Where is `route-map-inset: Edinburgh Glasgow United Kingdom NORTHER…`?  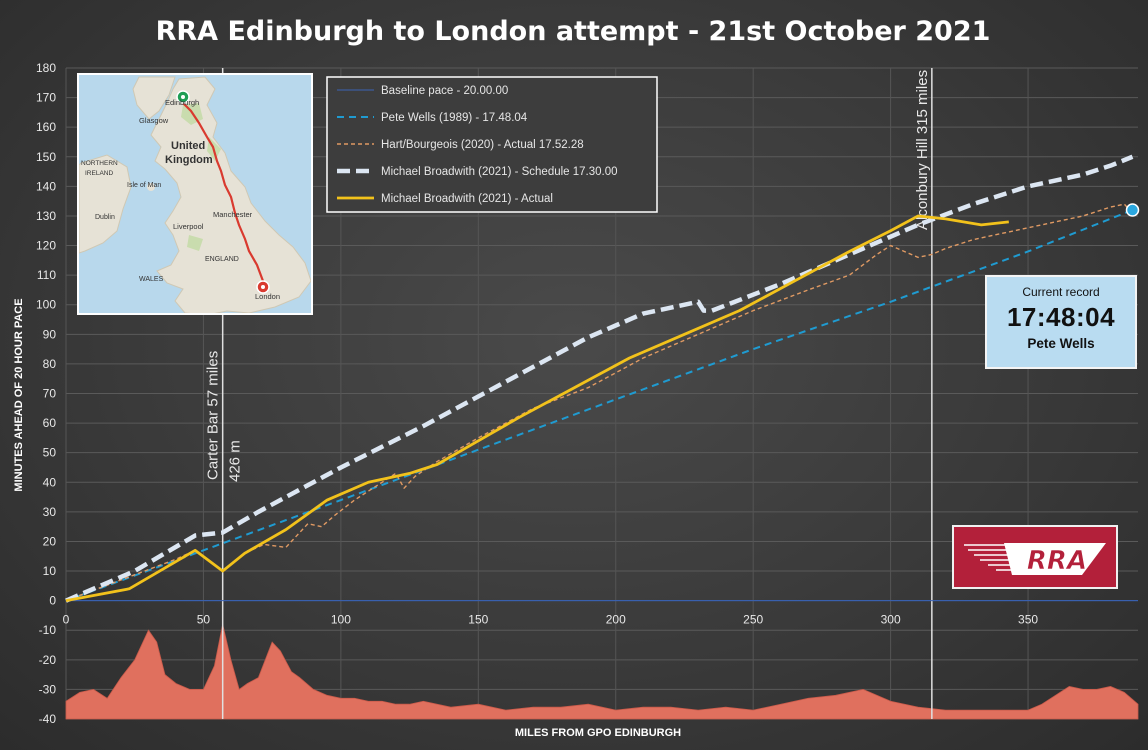 route-map-inset: Edinburgh Glasgow United Kingdom NORTHER… is located at coordinates (195, 194).